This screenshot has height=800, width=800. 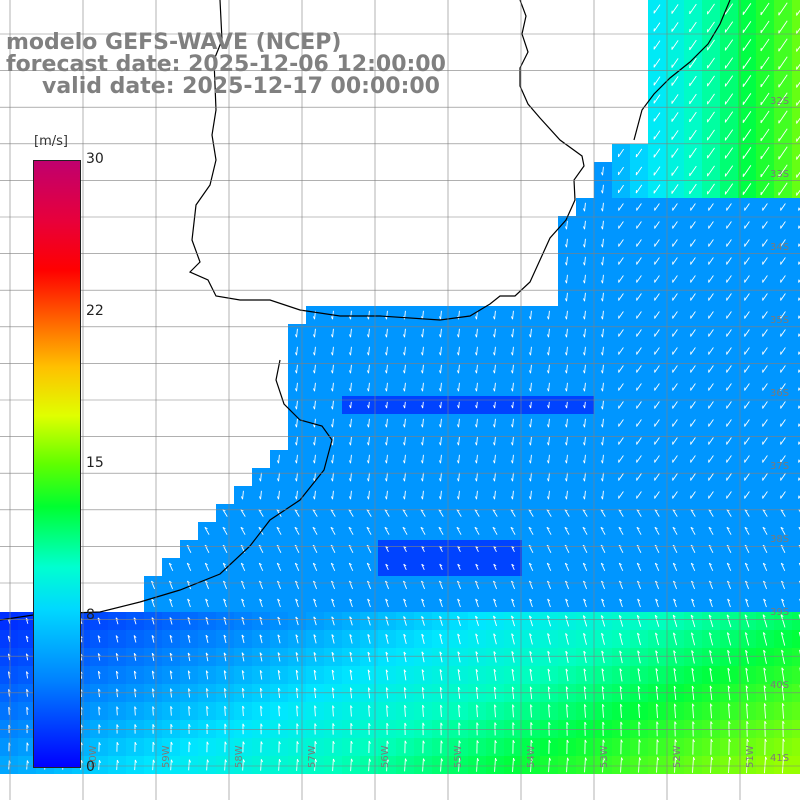 I want to click on lat-label: 35S, so click(x=779, y=320).